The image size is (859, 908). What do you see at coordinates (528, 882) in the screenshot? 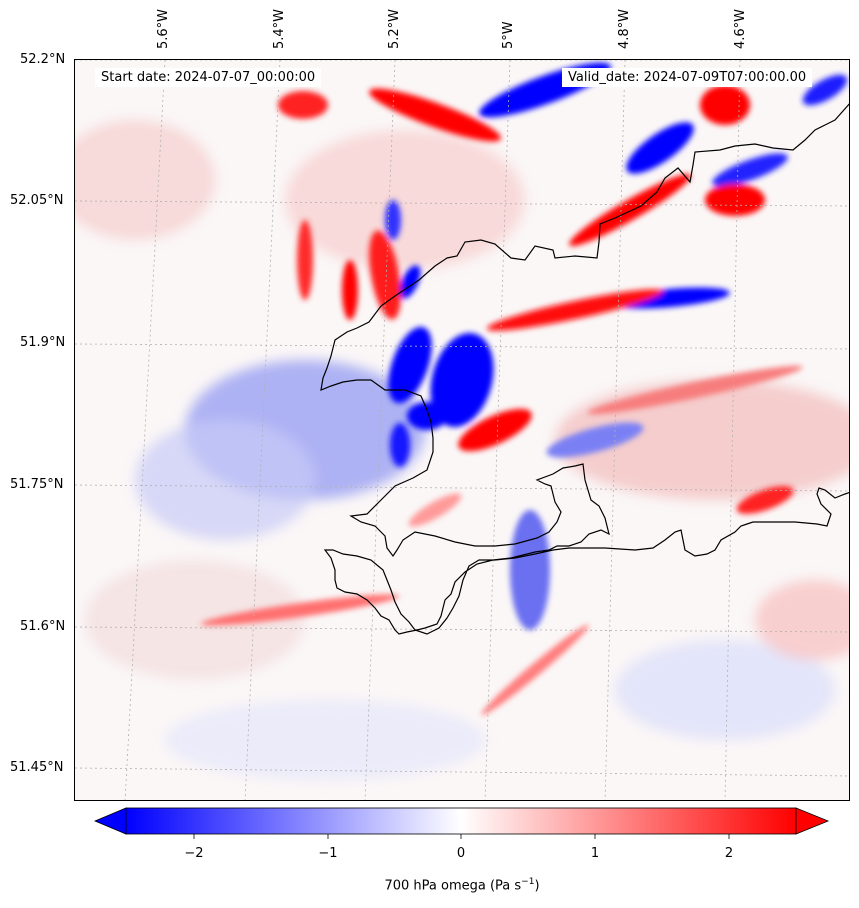
I see `colorbar-label-exp: −1` at bounding box center [528, 882].